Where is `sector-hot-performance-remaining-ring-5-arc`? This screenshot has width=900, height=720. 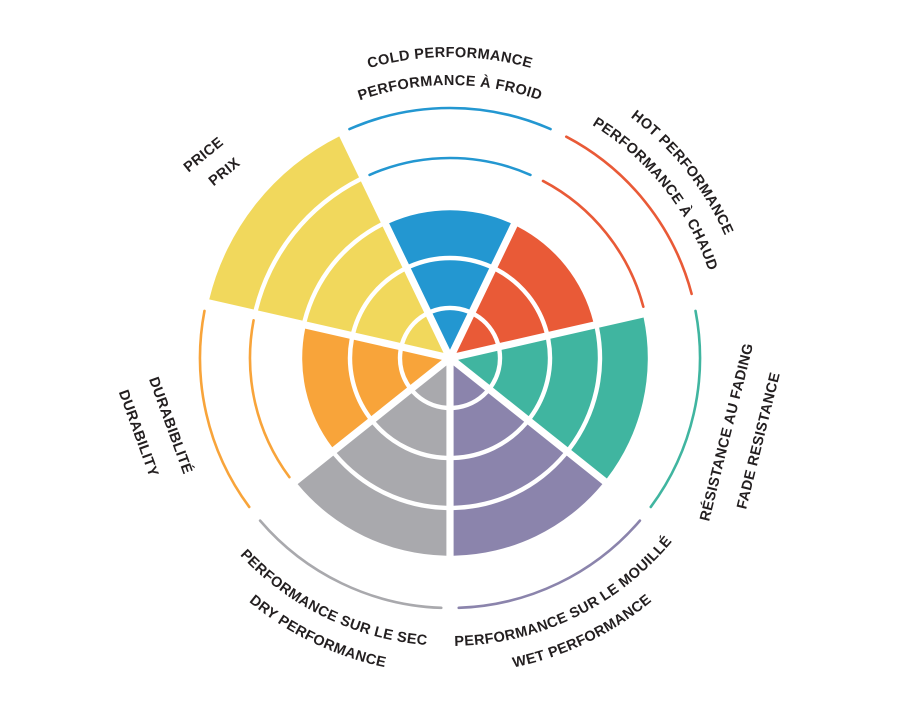 sector-hot-performance-remaining-ring-5-arc is located at coordinates (628, 215).